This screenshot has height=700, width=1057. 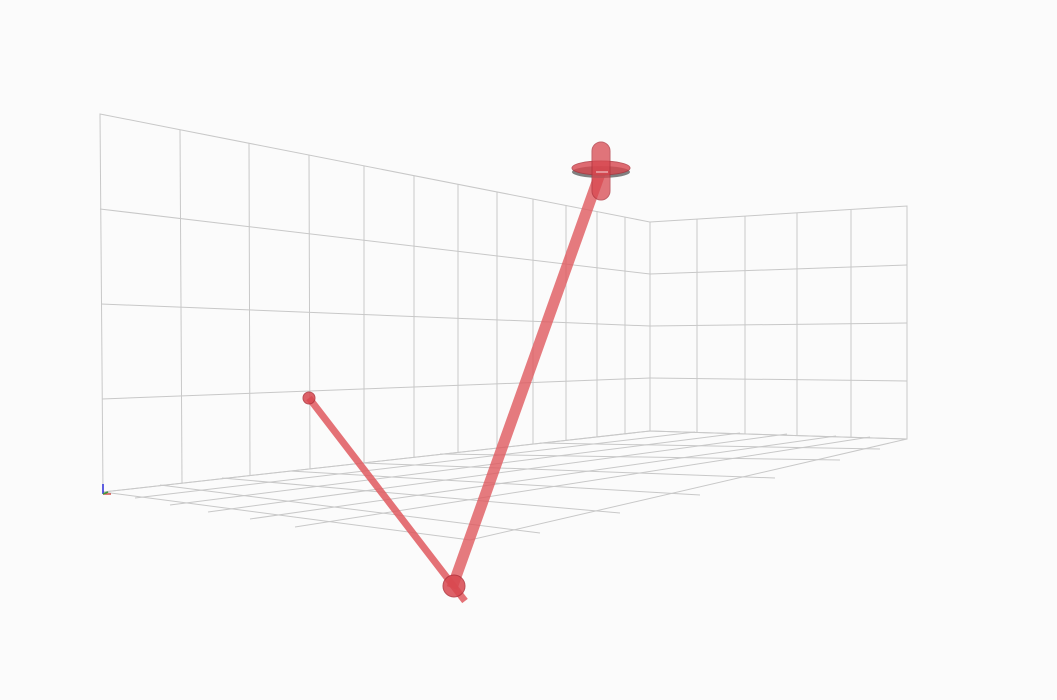 I want to click on shoulder-joint, so click(x=454, y=586).